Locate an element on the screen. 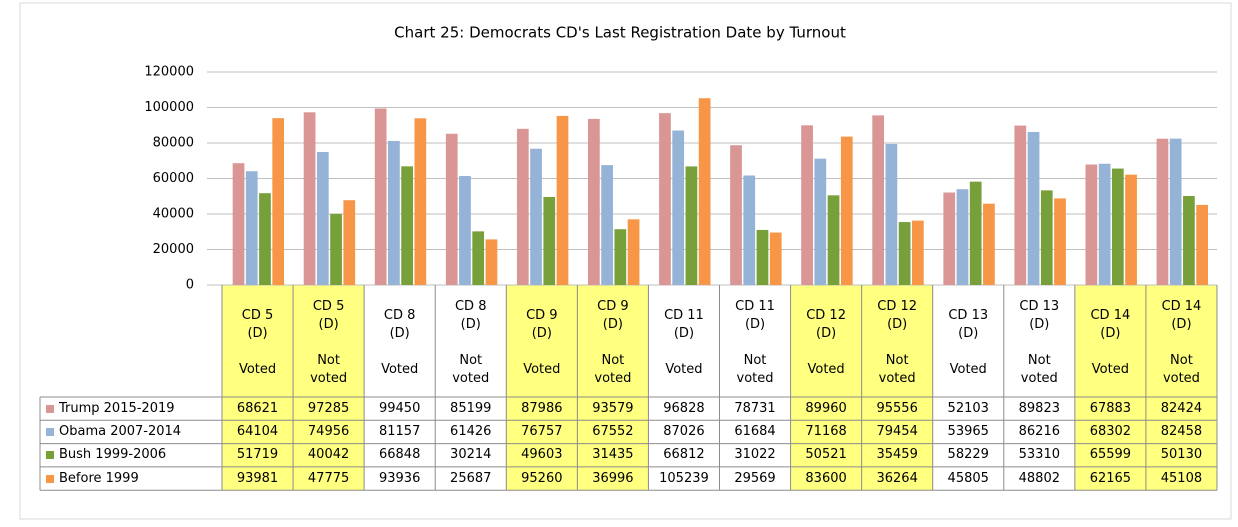  data-label: 87026 is located at coordinates (684, 431).